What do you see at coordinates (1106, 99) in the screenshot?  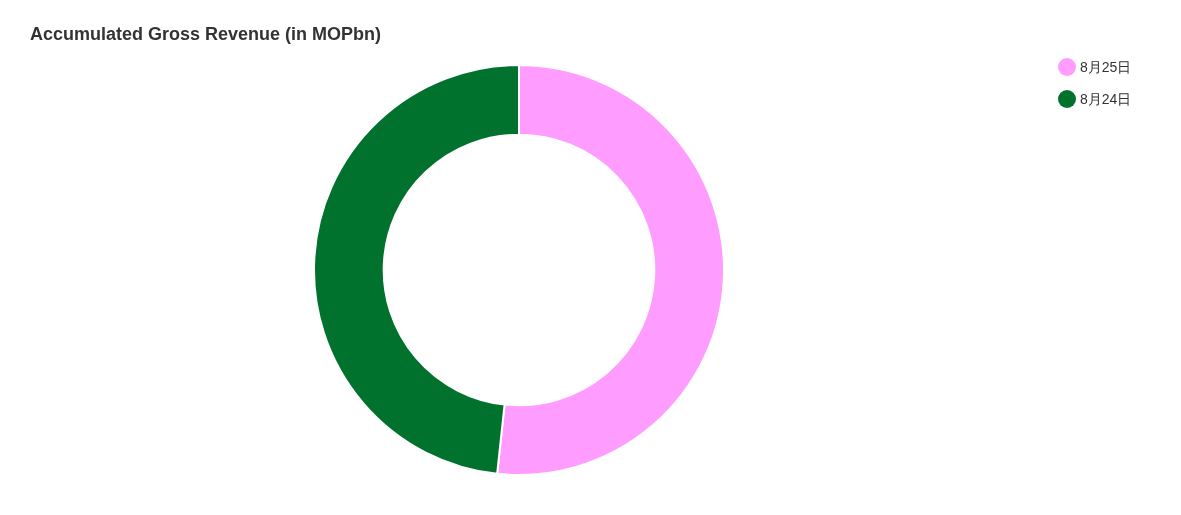 I see `legend-label: 8月24日` at bounding box center [1106, 99].